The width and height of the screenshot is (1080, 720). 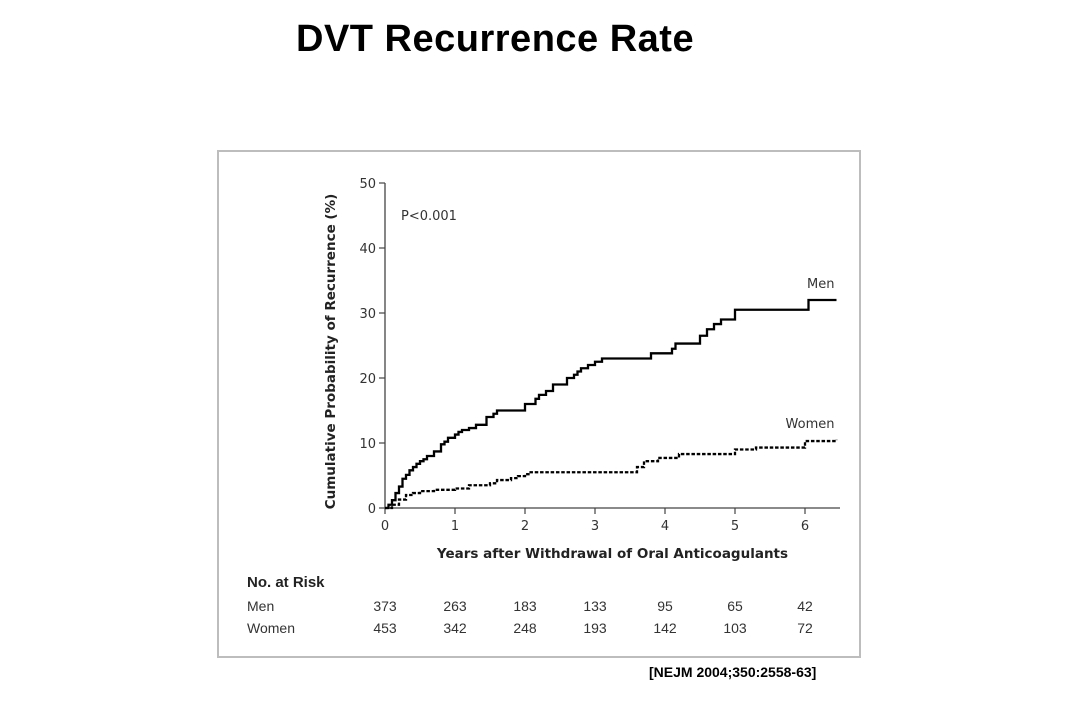 What do you see at coordinates (367, 314) in the screenshot?
I see `y-tick-label-30: 30` at bounding box center [367, 314].